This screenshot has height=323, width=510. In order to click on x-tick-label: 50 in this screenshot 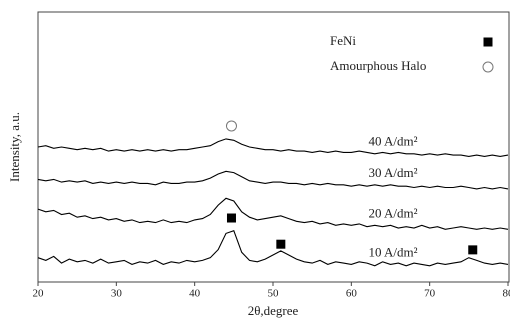, I will do `click(274, 294)`.